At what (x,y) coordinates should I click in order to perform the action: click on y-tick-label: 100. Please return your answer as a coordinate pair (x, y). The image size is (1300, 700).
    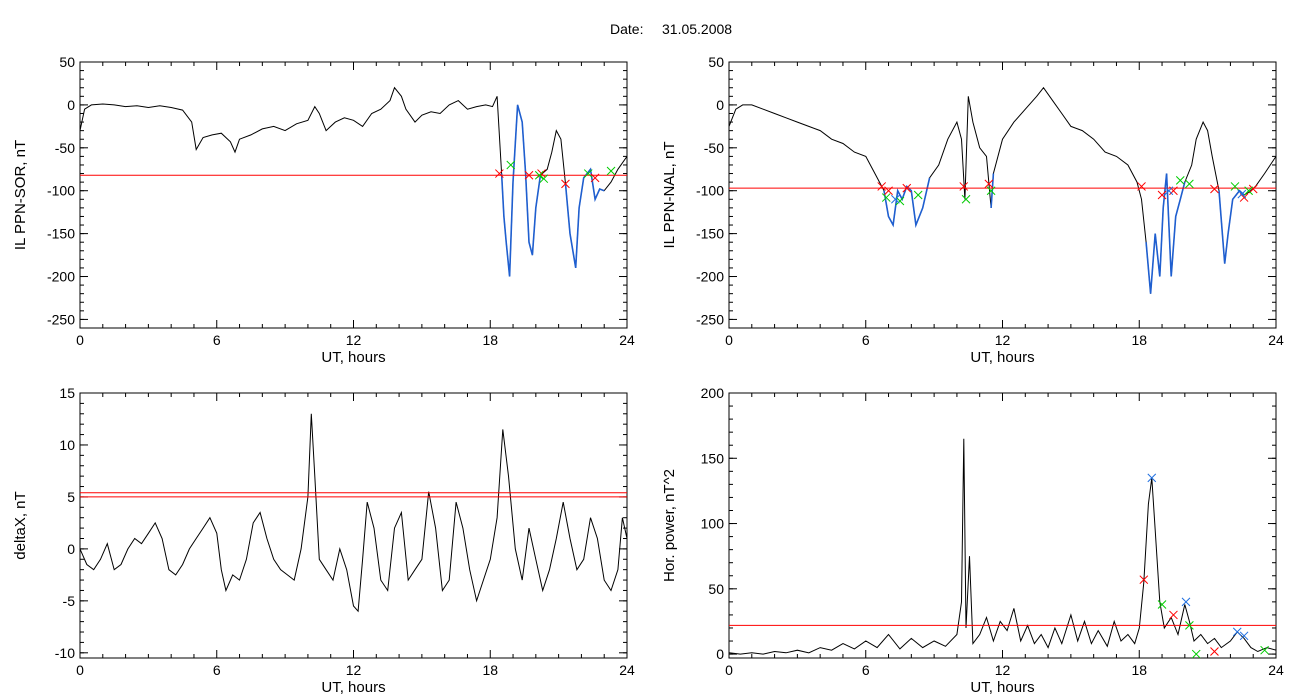
    Looking at the image, I should click on (713, 524).